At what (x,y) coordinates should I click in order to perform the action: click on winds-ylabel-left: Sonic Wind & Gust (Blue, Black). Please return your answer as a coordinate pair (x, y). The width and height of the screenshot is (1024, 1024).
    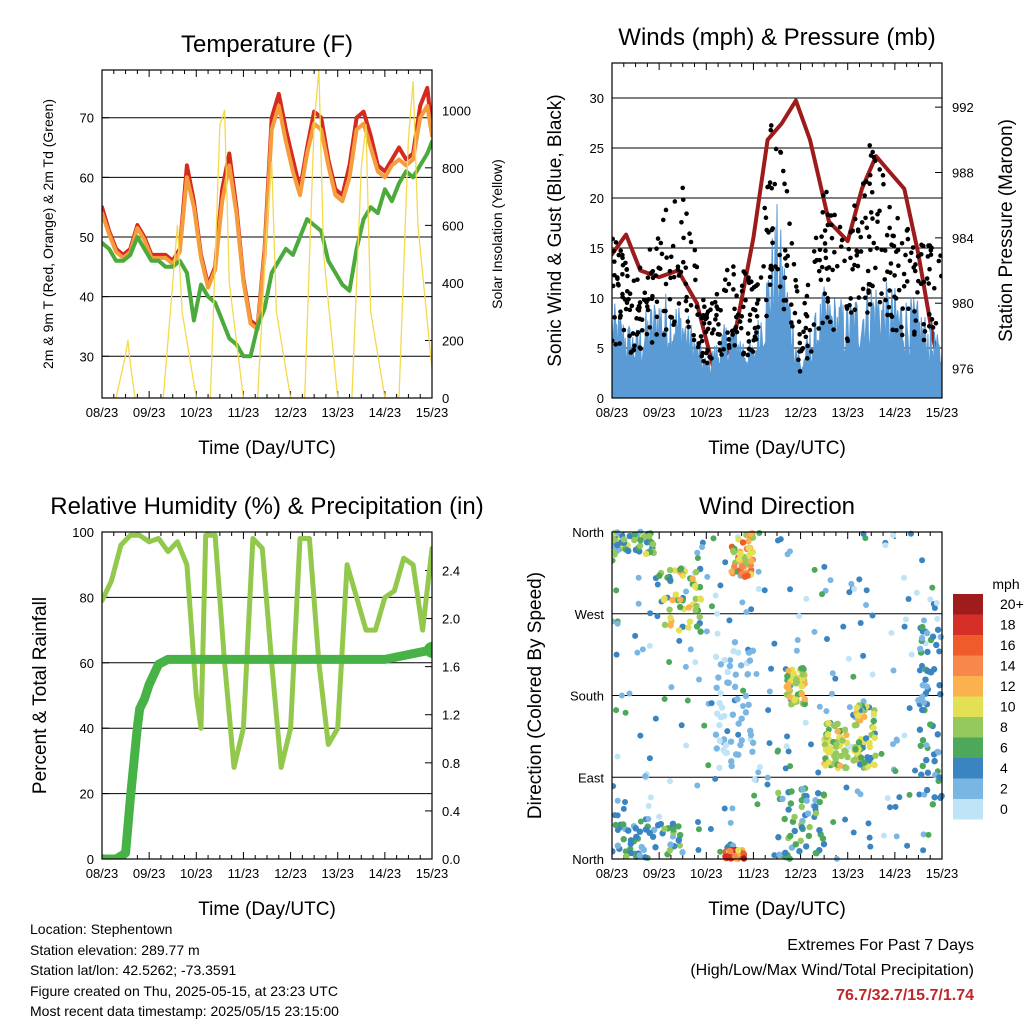
    Looking at the image, I should click on (555, 230).